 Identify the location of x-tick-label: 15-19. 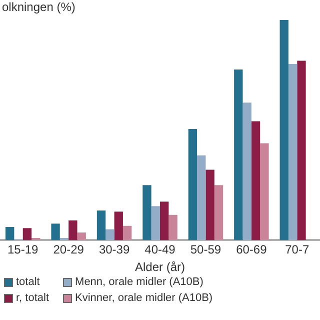
(23, 249).